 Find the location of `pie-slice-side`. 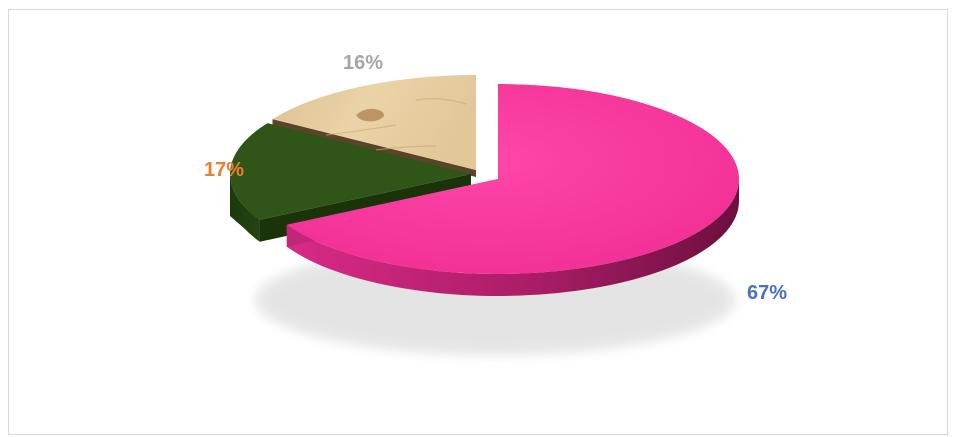

pie-slice-side is located at coordinates (512, 238).